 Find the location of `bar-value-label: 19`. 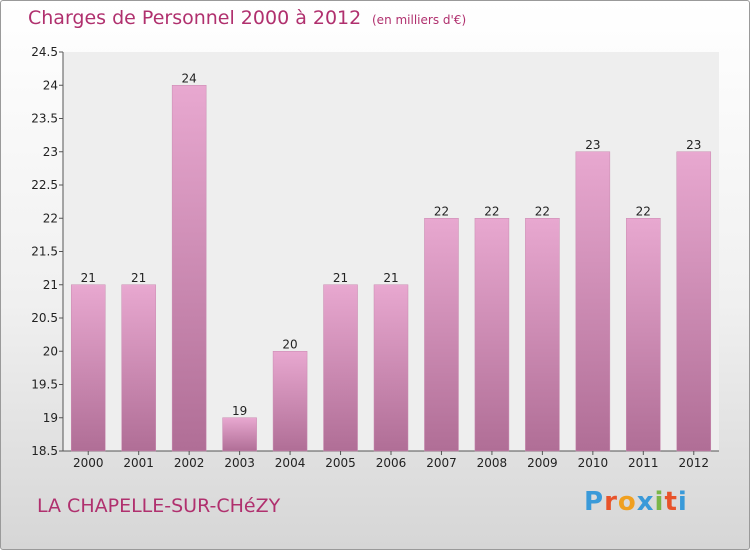

bar-value-label: 19 is located at coordinates (239, 411).